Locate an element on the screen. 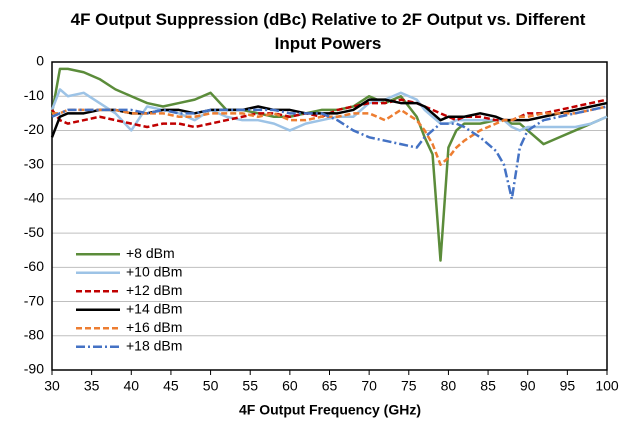  y-tick-label: -50 is located at coordinates (34, 232).